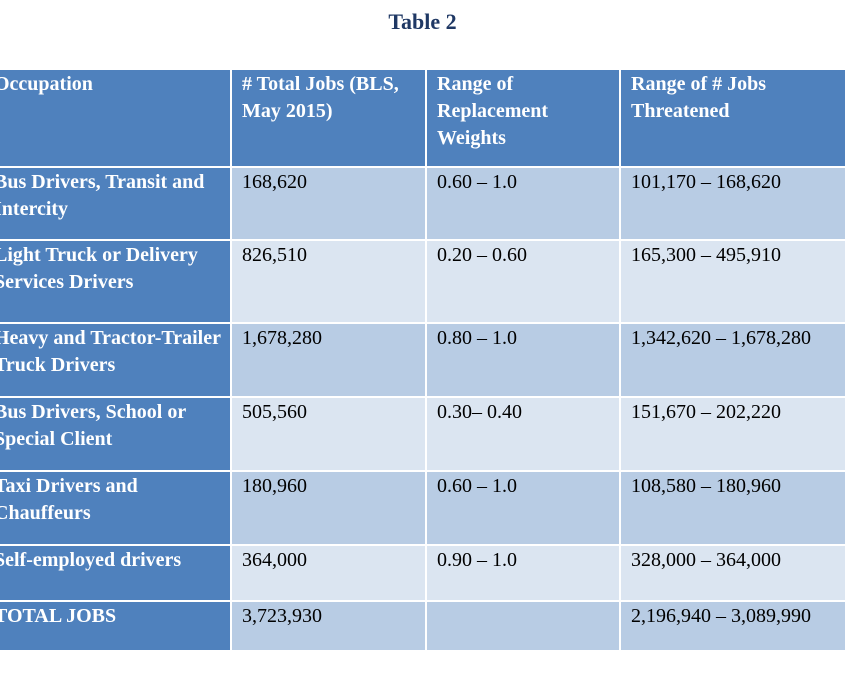 The image size is (845, 684). I want to click on row-weights: 0.90 – 1.0, so click(523, 573).